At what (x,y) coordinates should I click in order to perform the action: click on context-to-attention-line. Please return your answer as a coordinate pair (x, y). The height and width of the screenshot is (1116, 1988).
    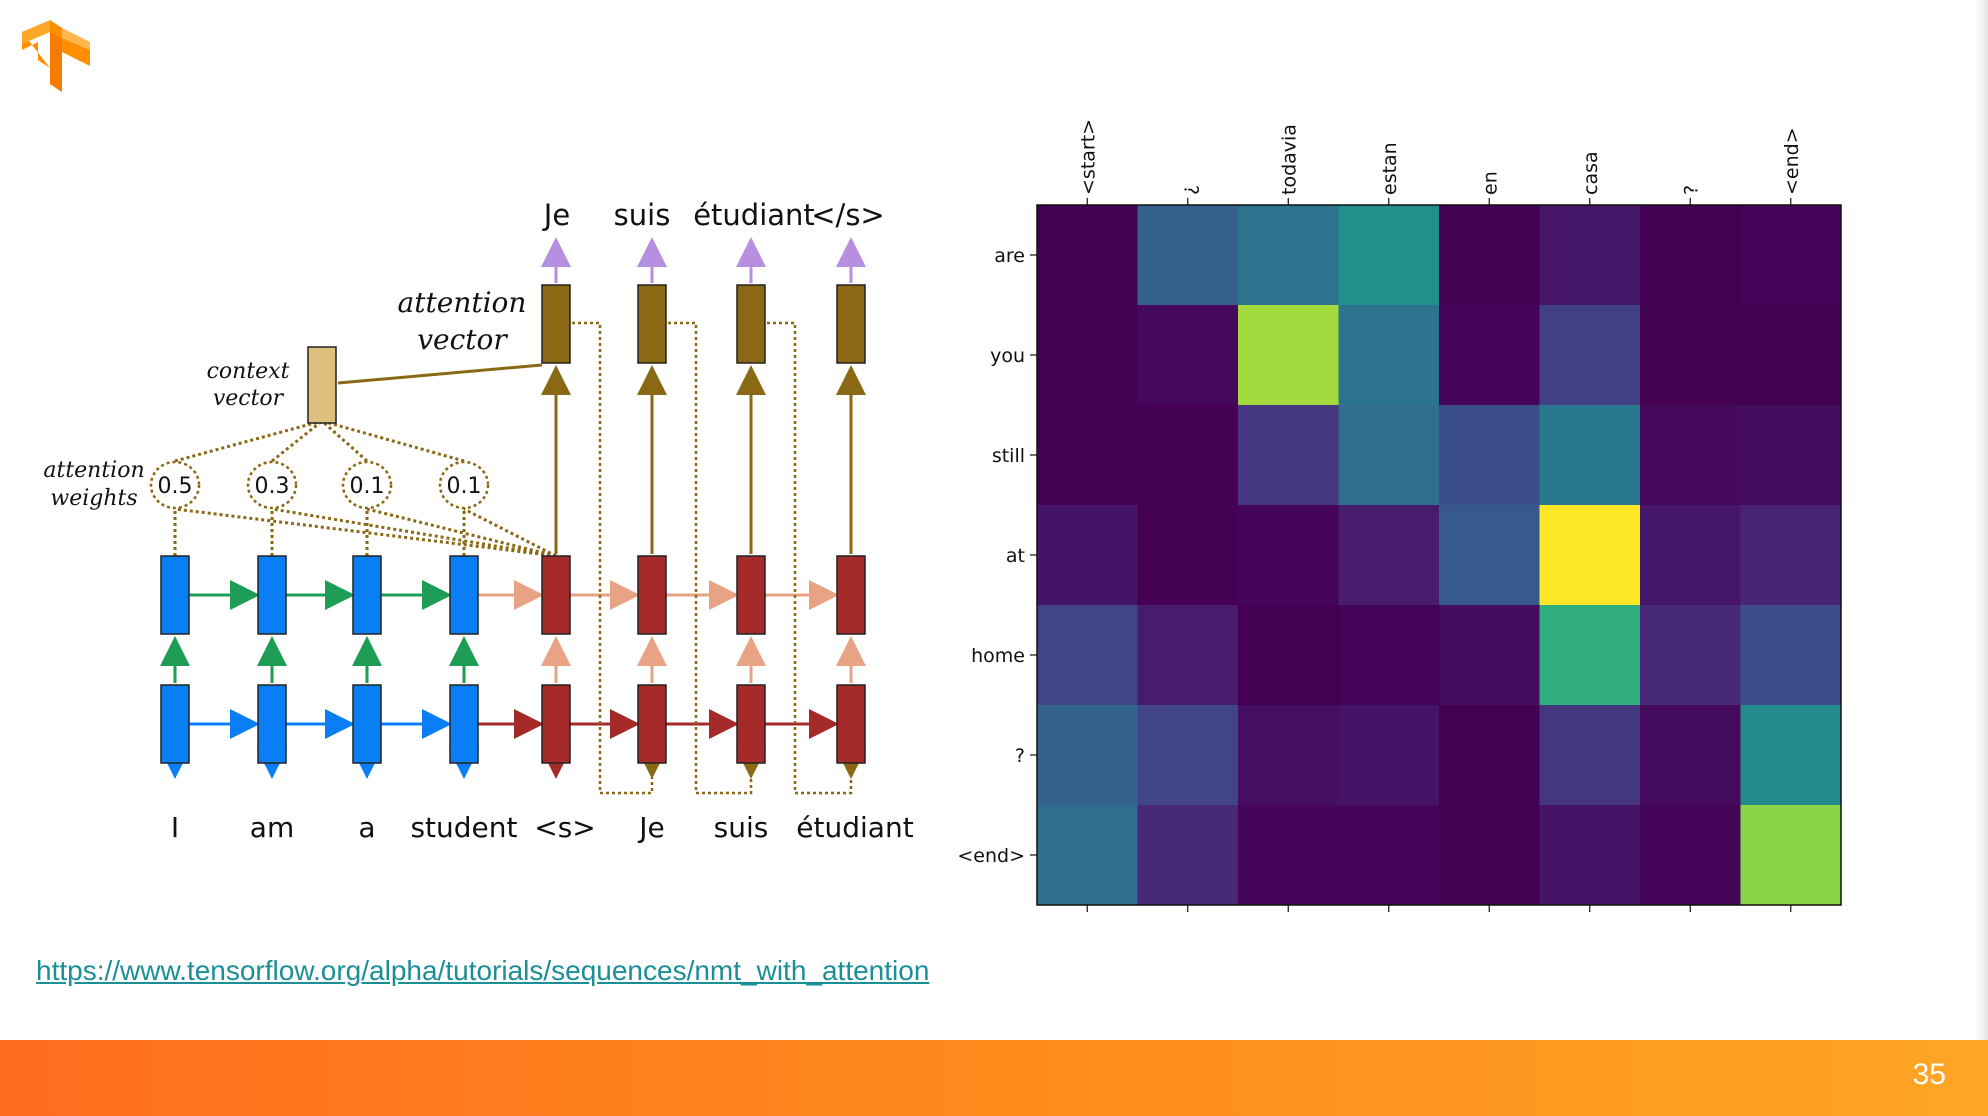
    Looking at the image, I should click on (440, 374).